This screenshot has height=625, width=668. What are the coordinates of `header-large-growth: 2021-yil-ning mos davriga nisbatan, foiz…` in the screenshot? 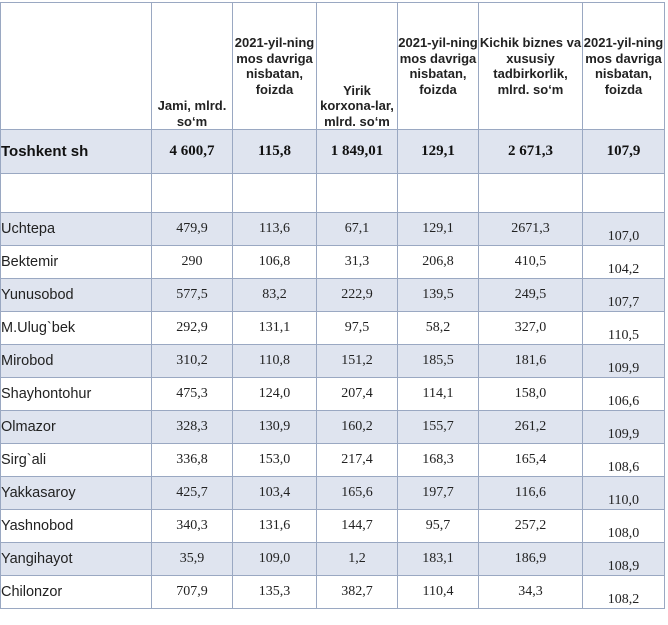 It's located at (438, 66).